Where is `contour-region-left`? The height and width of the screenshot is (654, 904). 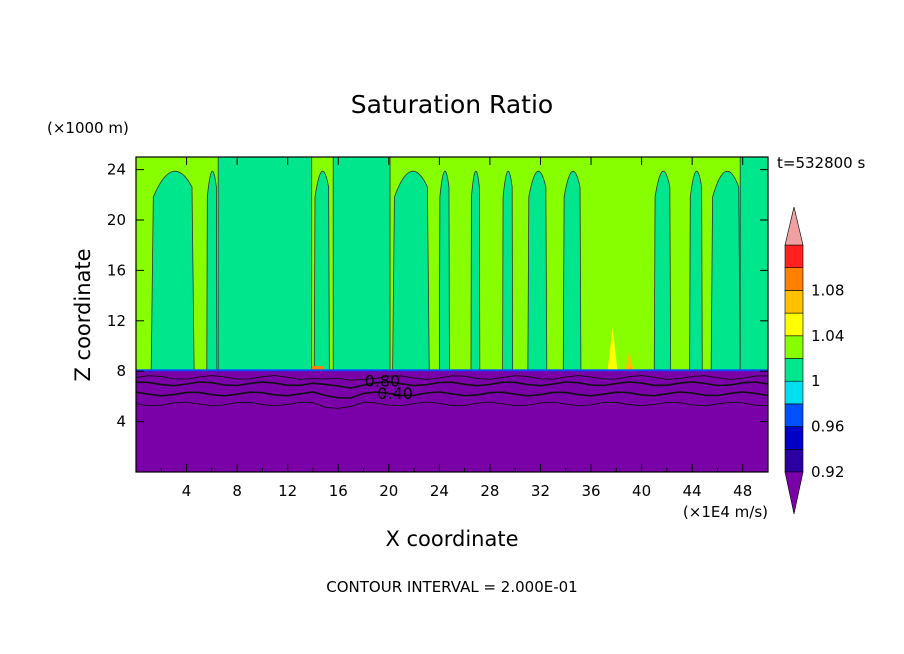 contour-region-left is located at coordinates (265, 264).